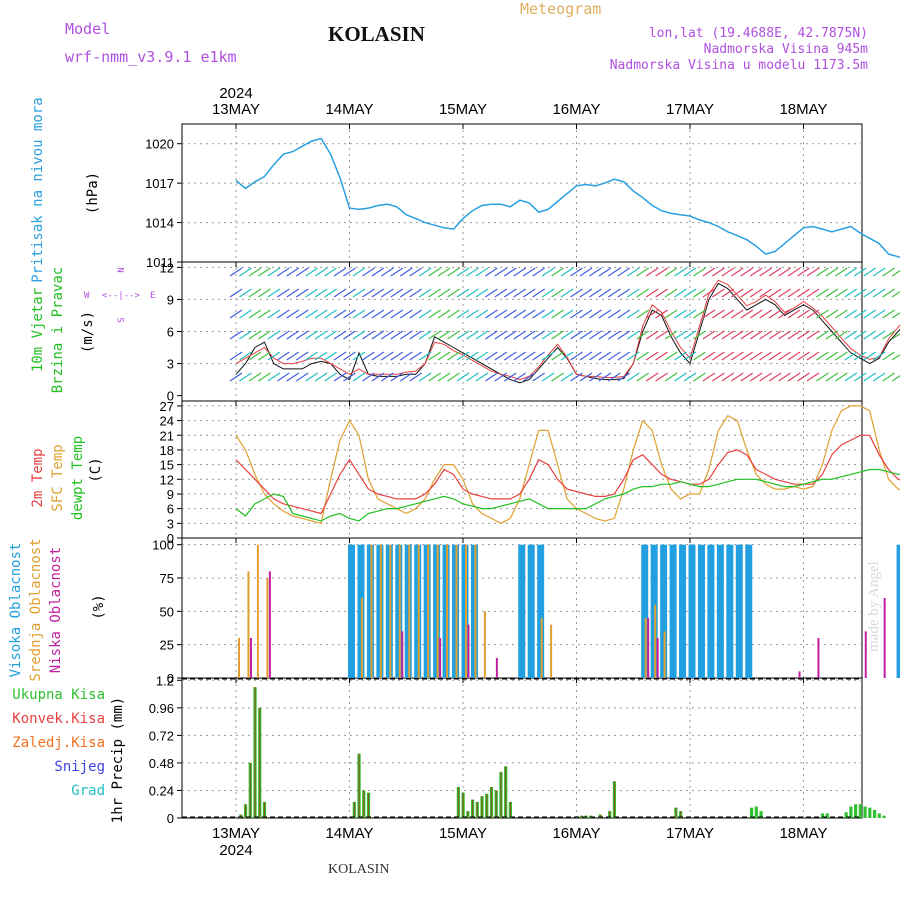 This screenshot has width=900, height=900. I want to click on pressure-ylabel: Pritisak na nivou mora, so click(38, 189).